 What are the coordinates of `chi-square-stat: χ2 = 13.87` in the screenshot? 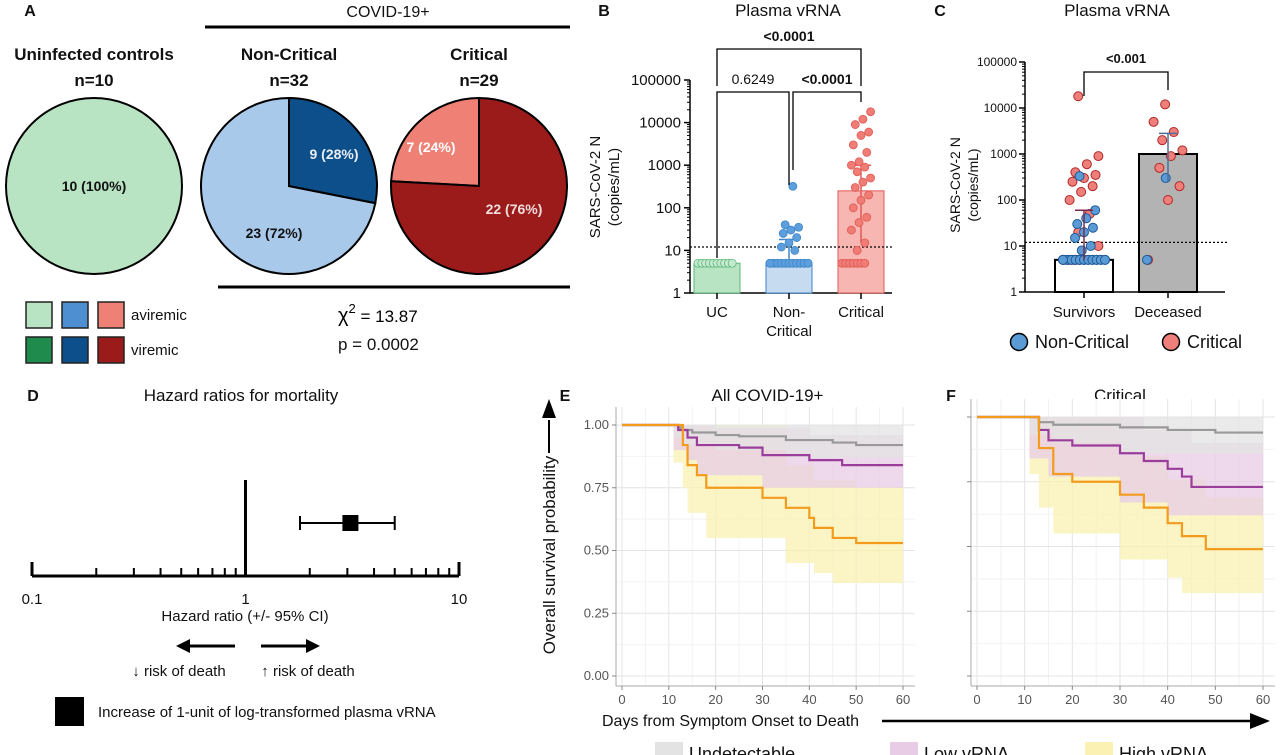 It's located at (378, 314).